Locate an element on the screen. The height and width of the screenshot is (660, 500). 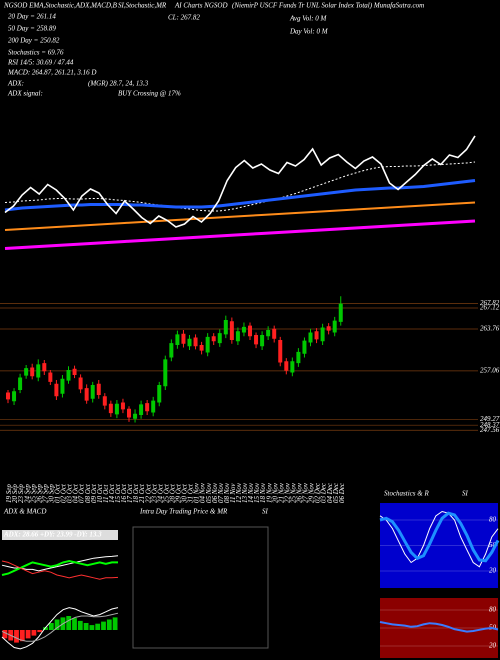
day-vol: Day Vol: 0 M is located at coordinates (309, 32).